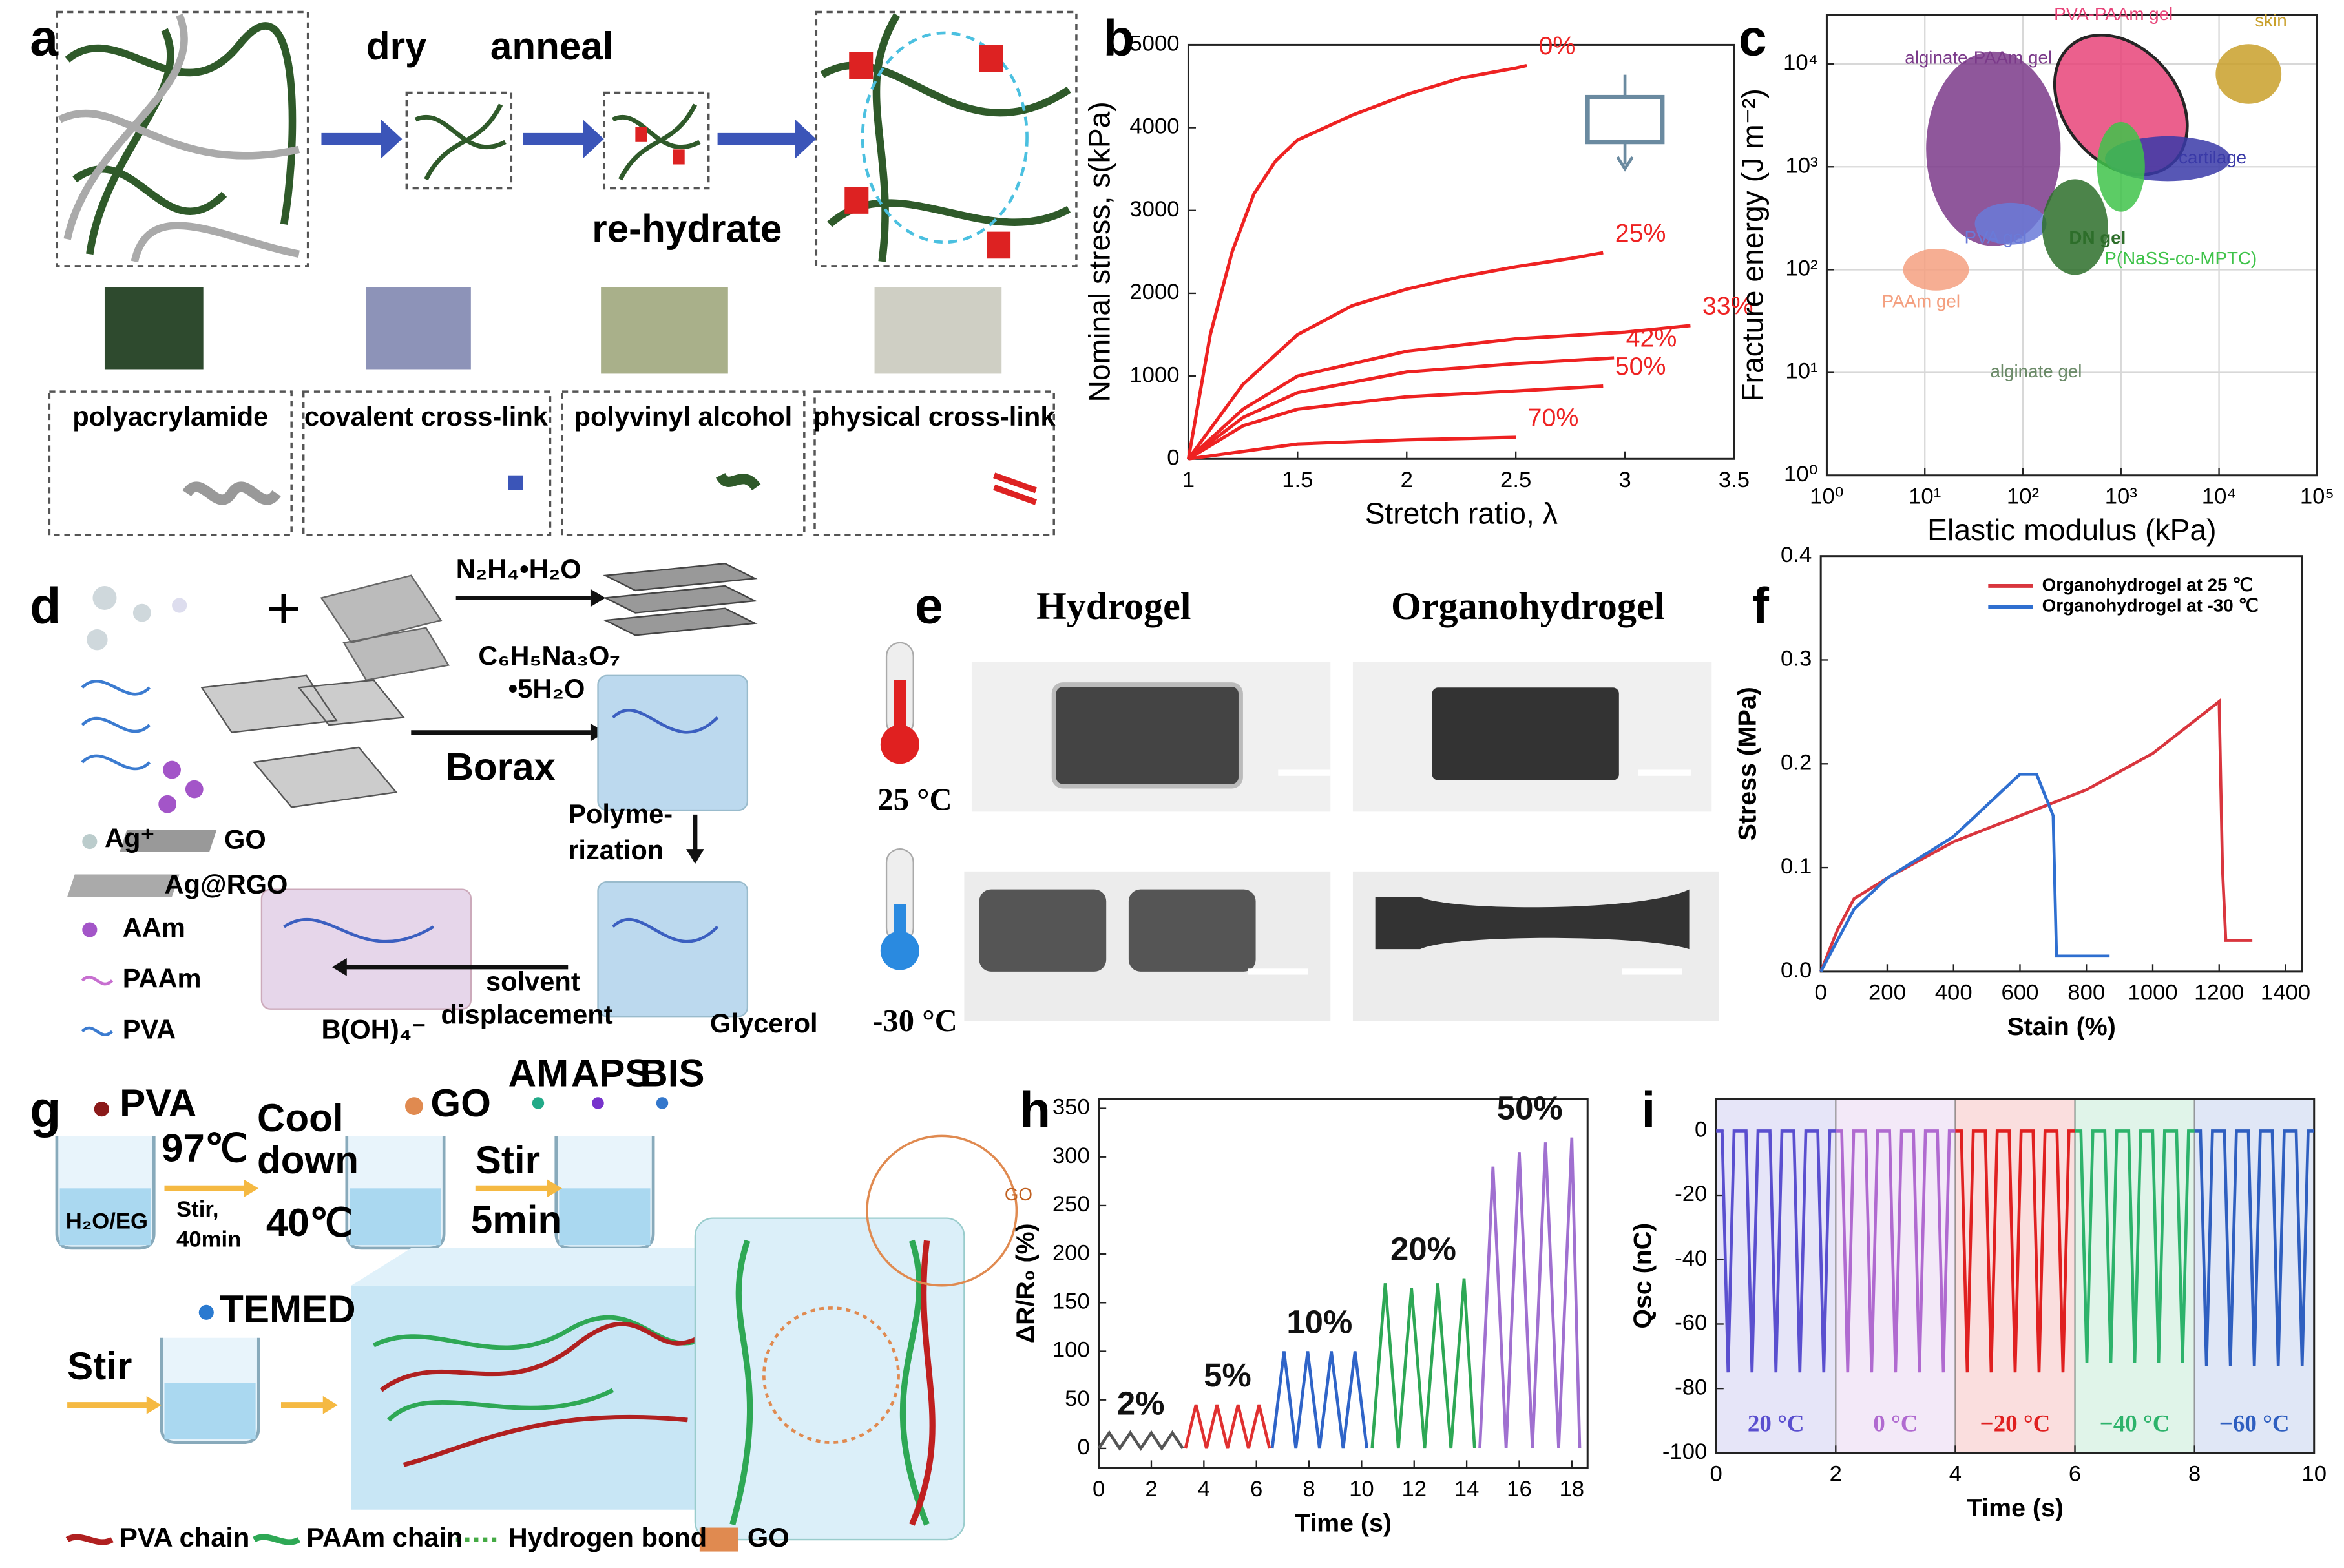 The width and height of the screenshot is (2344, 1568). What do you see at coordinates (552, 46) in the screenshot?
I see `step-label: anneal` at bounding box center [552, 46].